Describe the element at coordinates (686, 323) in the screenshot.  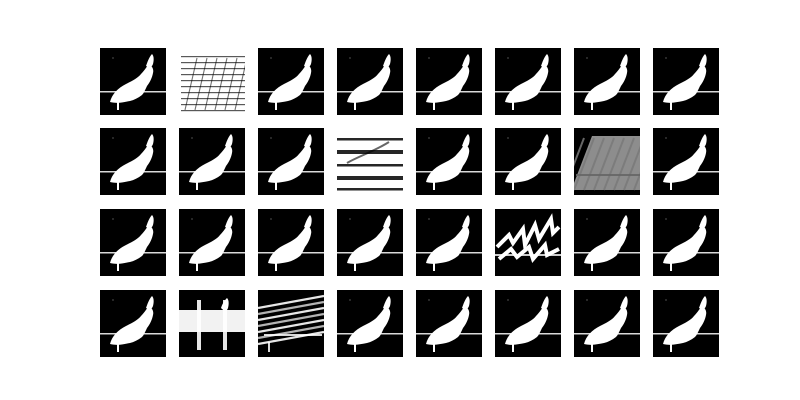
I see `tile-r4-c8` at that location.